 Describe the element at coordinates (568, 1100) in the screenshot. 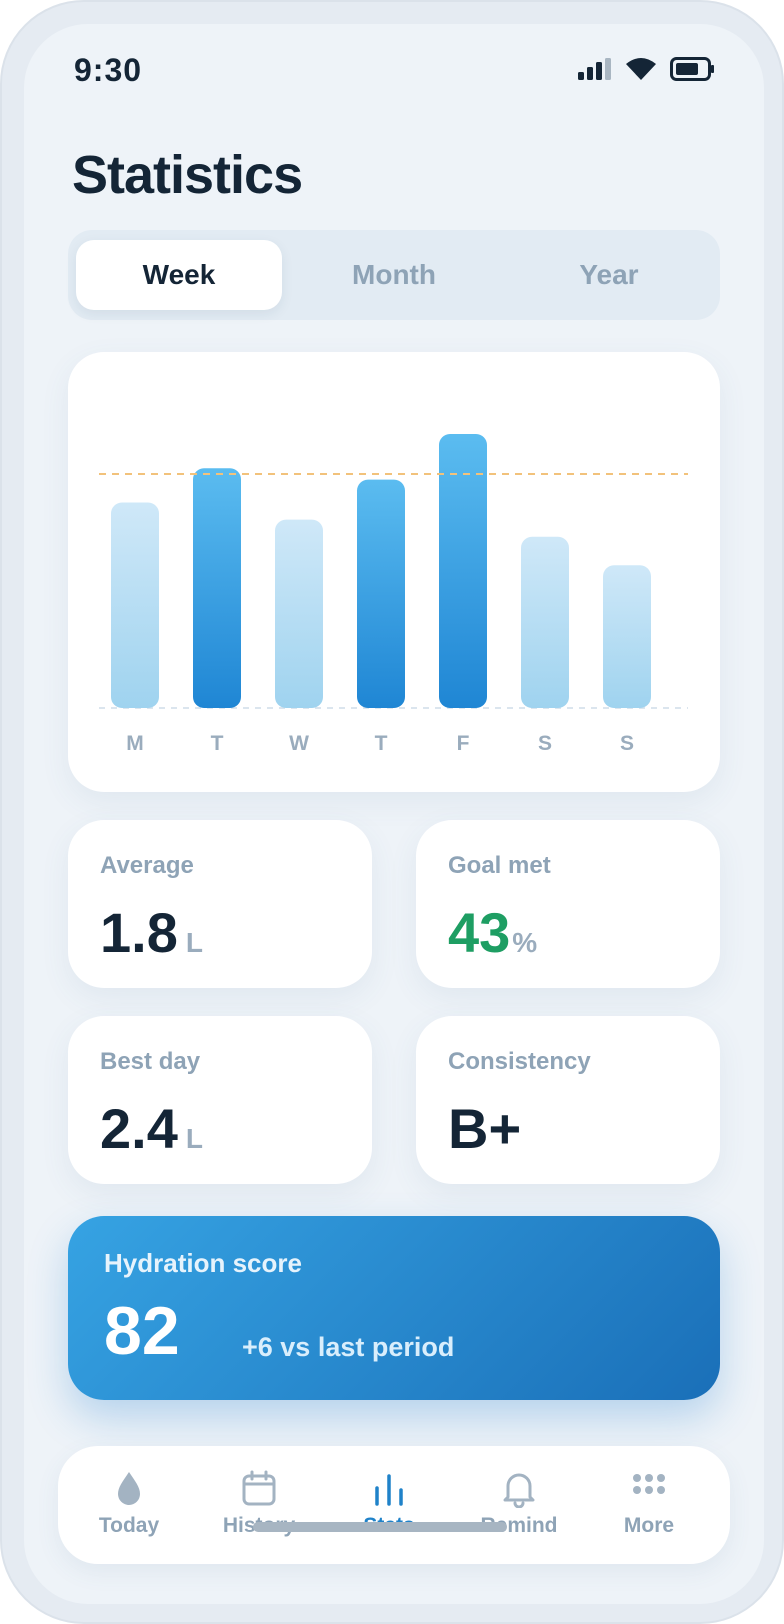

I see `consistency-card: Consistency B+` at that location.